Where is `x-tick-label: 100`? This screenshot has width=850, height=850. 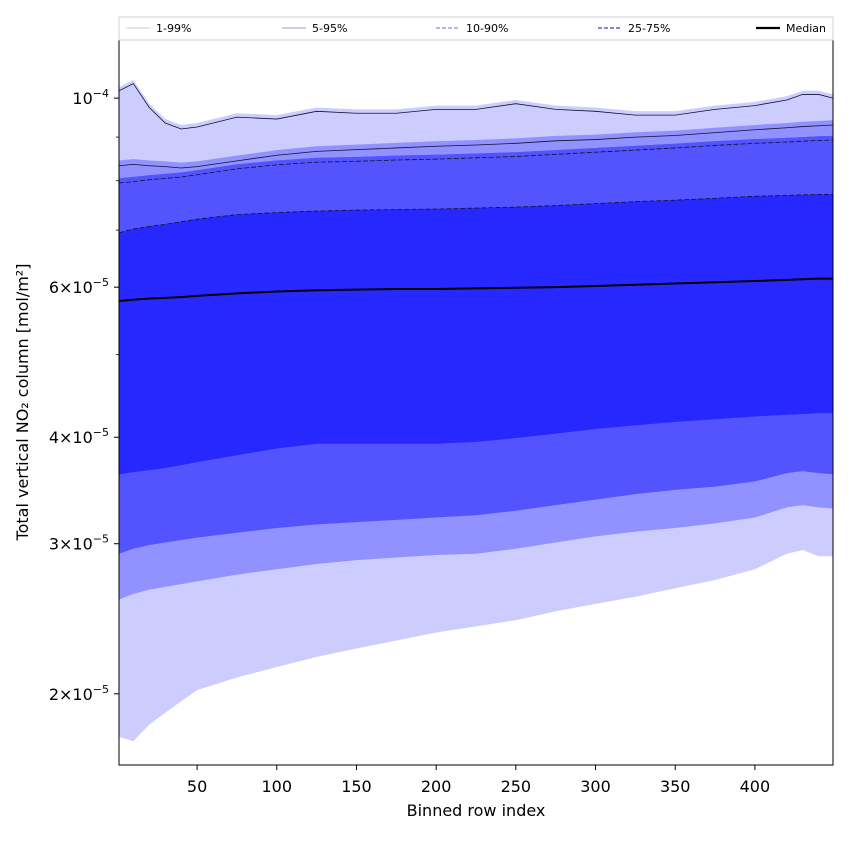
x-tick-label: 100 is located at coordinates (277, 786).